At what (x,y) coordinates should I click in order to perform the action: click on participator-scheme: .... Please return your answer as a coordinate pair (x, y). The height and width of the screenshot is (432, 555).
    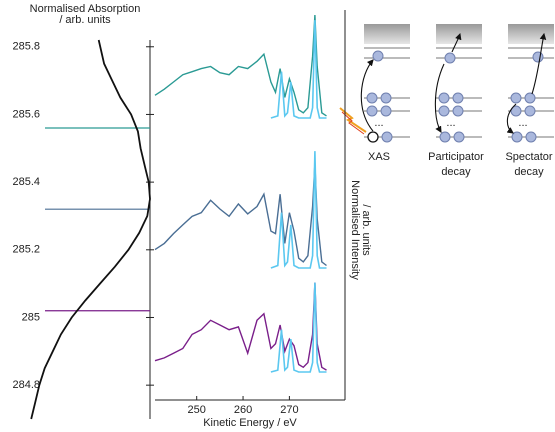
    Looking at the image, I should click on (458, 83).